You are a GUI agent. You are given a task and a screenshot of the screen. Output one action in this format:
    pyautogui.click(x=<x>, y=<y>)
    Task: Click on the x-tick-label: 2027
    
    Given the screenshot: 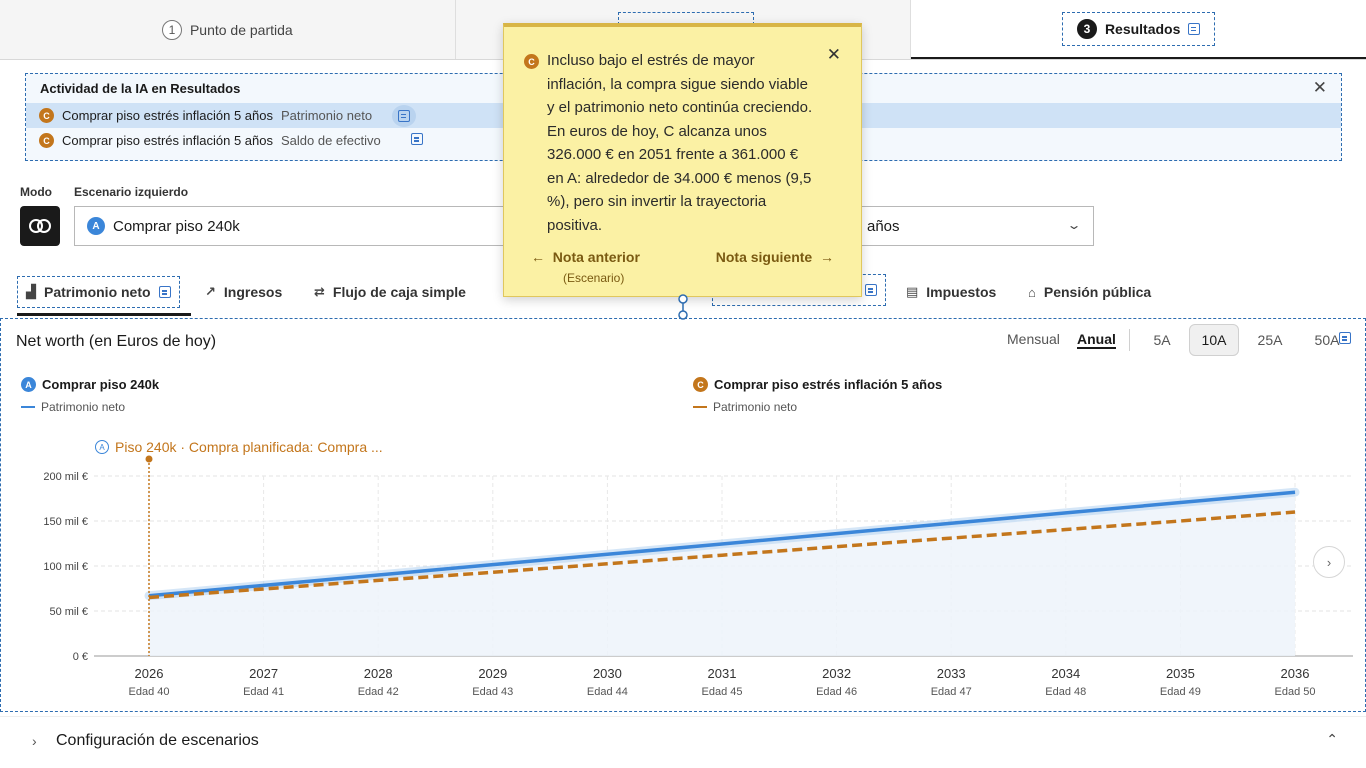 What is the action you would take?
    pyautogui.click(x=263, y=673)
    